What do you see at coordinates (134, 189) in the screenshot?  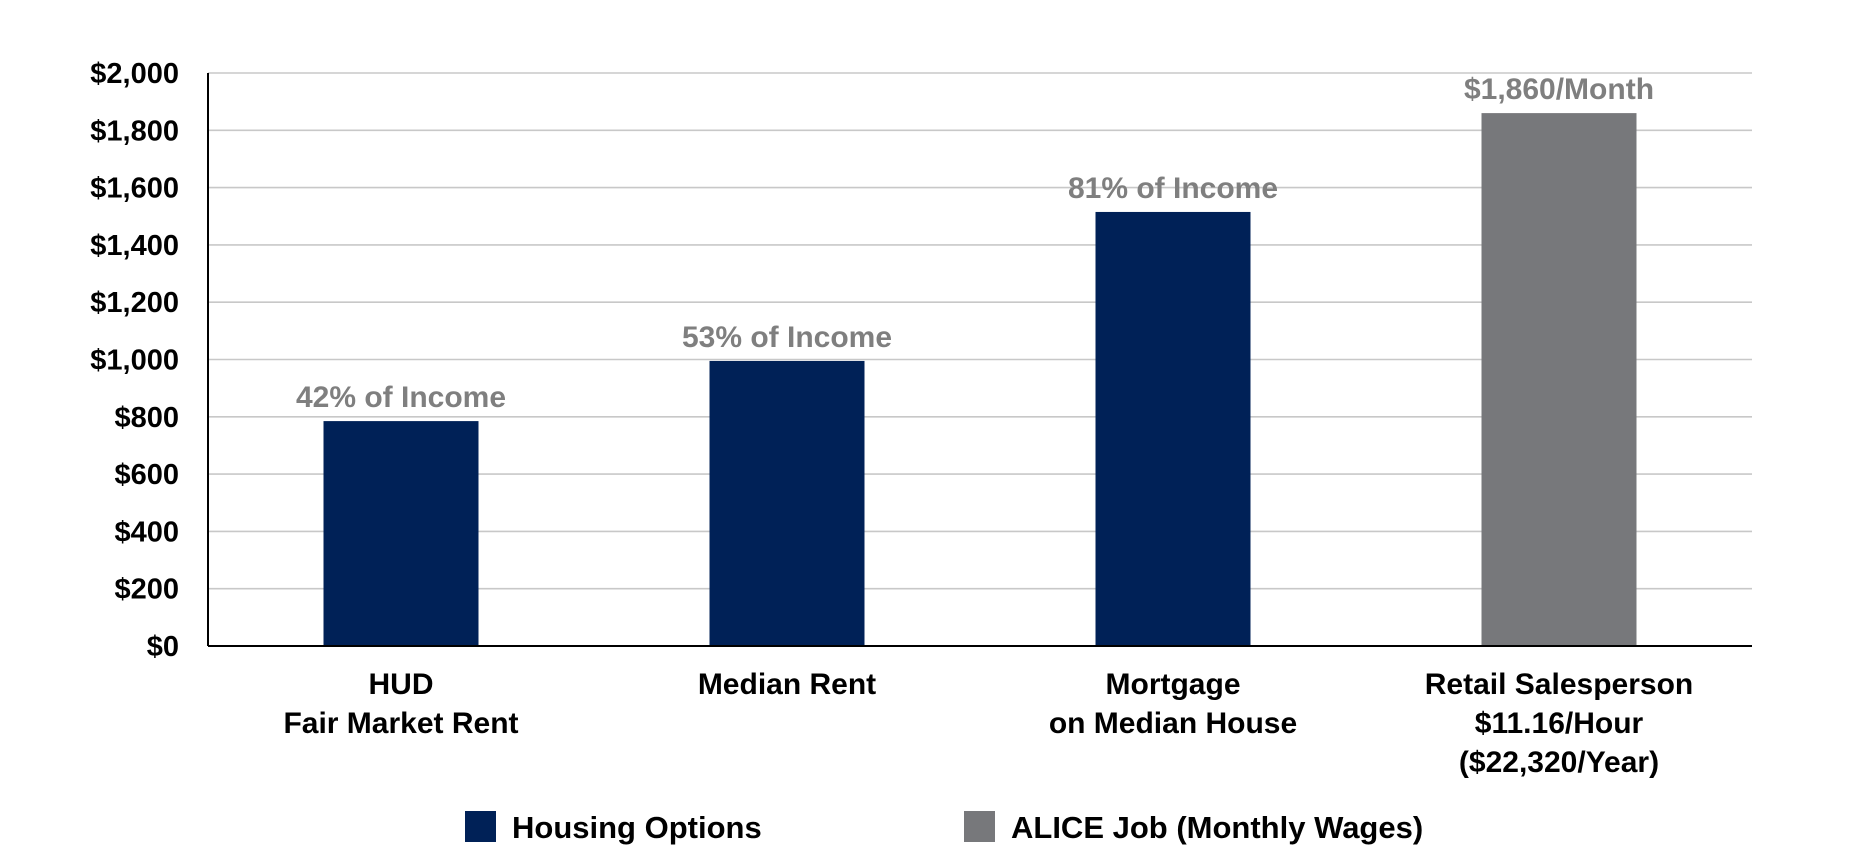 I see `y-tick-label: $1,600` at bounding box center [134, 189].